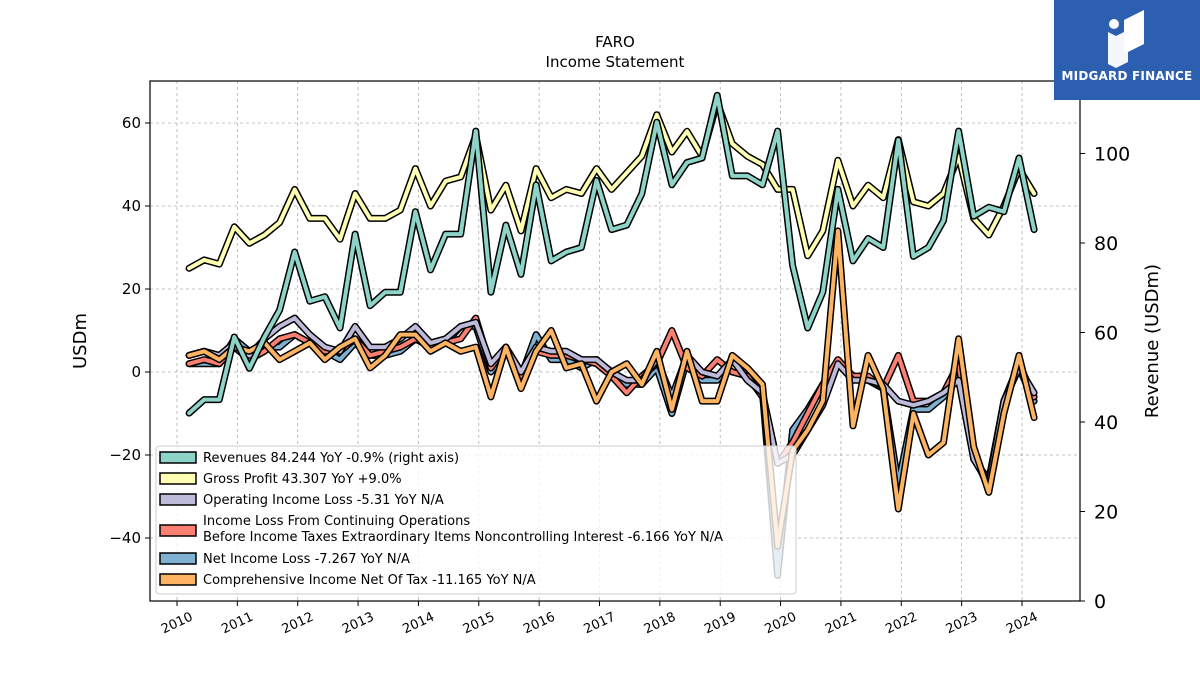 Image resolution: width=1200 pixels, height=675 pixels. Describe the element at coordinates (125, 538) in the screenshot. I see `y-tick-label-left: −40` at that location.